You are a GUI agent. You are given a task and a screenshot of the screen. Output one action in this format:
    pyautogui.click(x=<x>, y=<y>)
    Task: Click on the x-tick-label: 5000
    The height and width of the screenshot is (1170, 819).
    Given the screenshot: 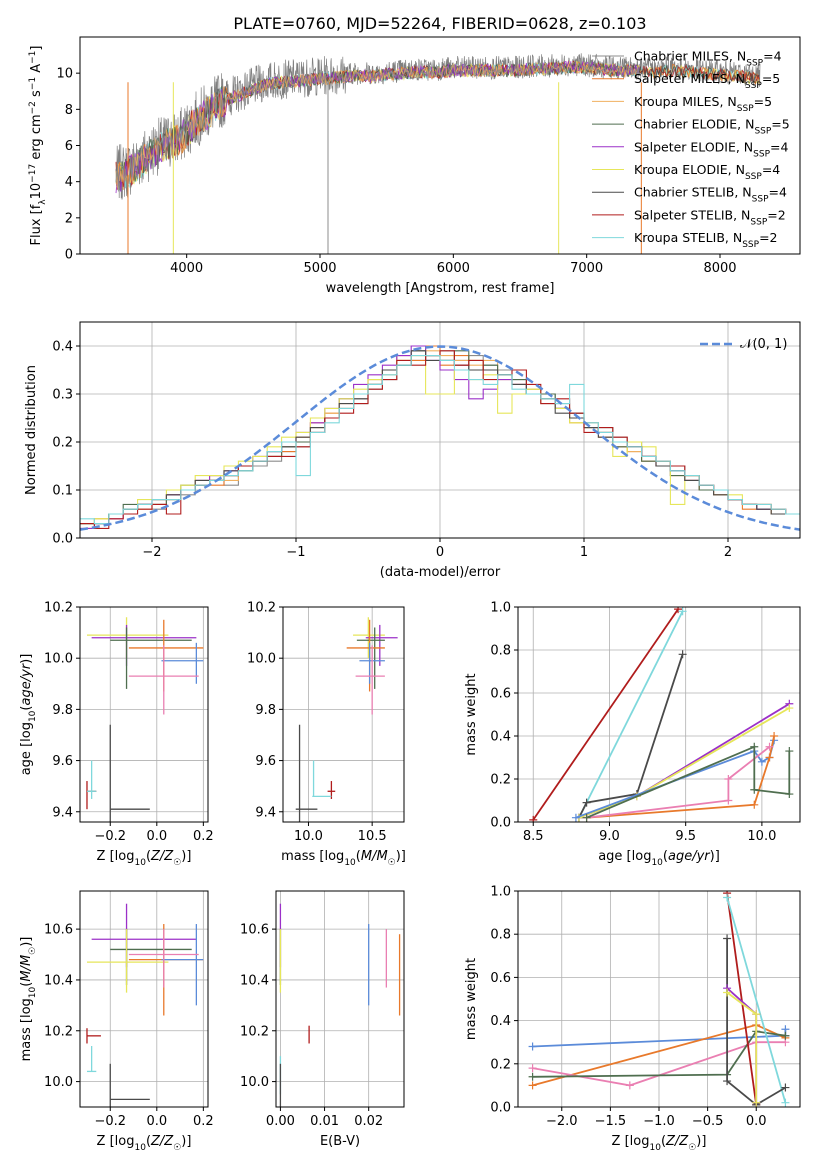 What is the action you would take?
    pyautogui.click(x=319, y=268)
    